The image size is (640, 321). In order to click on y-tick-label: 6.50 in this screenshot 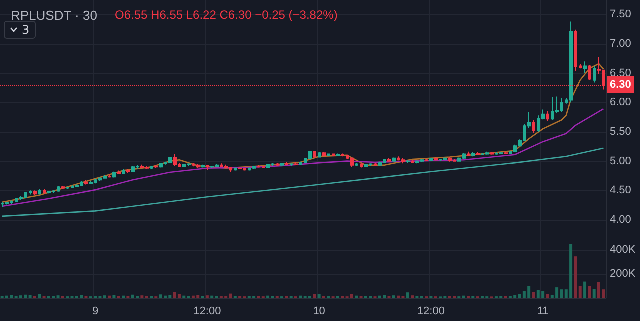, I will do `click(621, 73)`.